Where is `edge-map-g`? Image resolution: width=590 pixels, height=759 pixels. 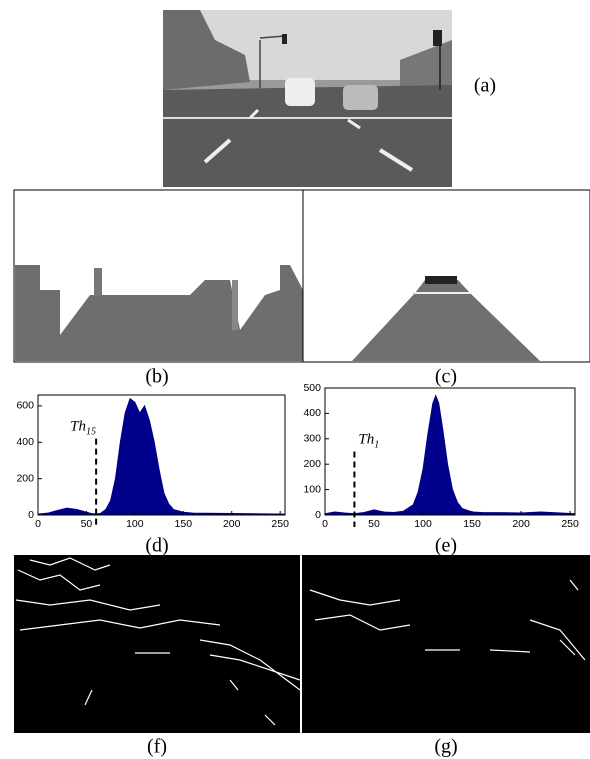
edge-map-g is located at coordinates (446, 644).